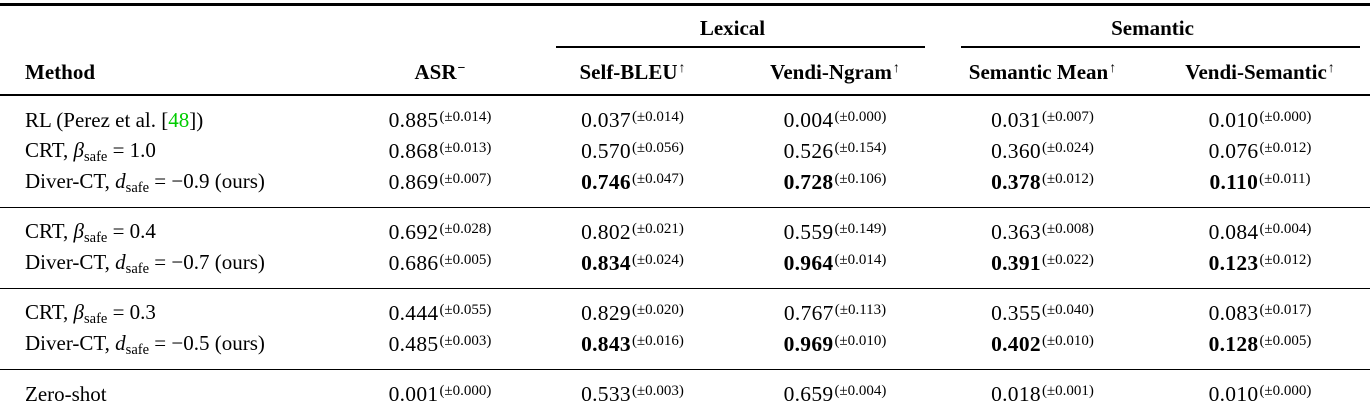 This screenshot has height=415, width=1370. Describe the element at coordinates (1067, 259) in the screenshot. I see `std-error: (±0.022)` at that location.